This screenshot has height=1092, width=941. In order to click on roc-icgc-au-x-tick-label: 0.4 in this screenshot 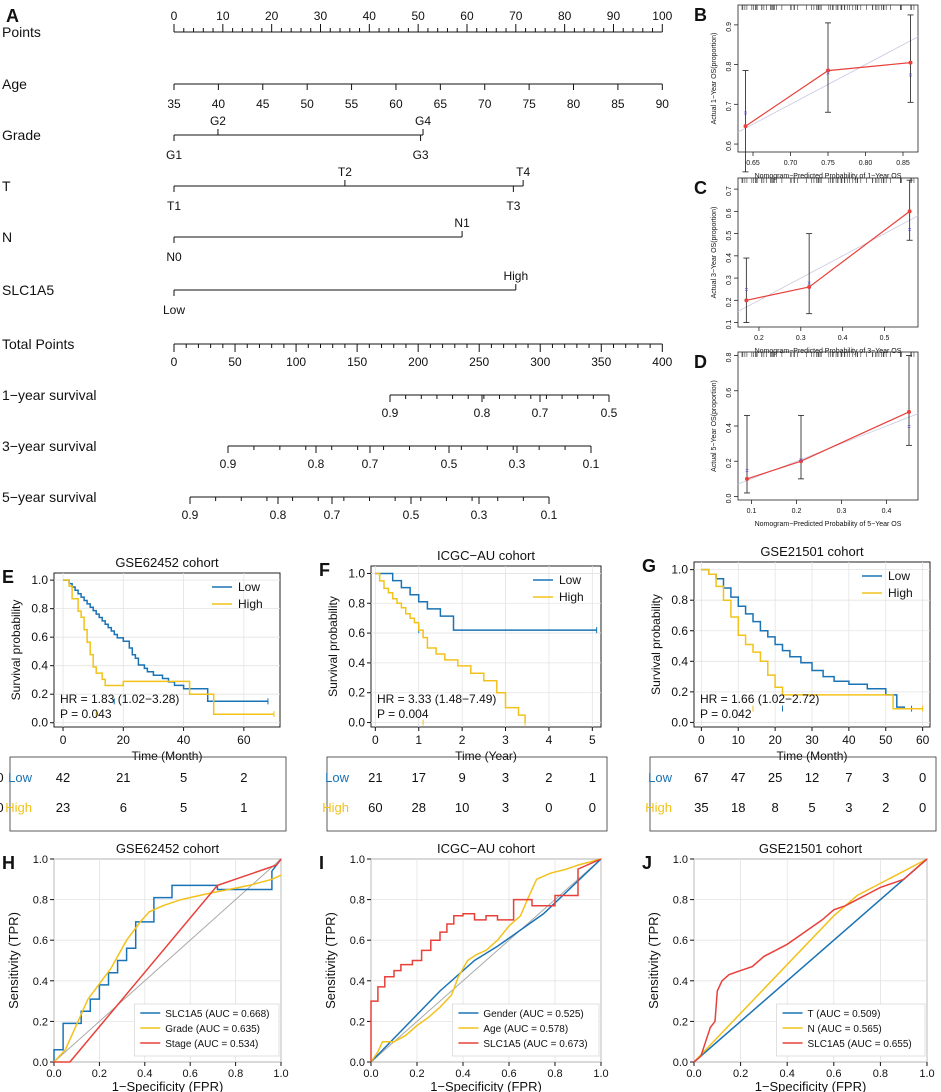, I will do `click(462, 1074)`.